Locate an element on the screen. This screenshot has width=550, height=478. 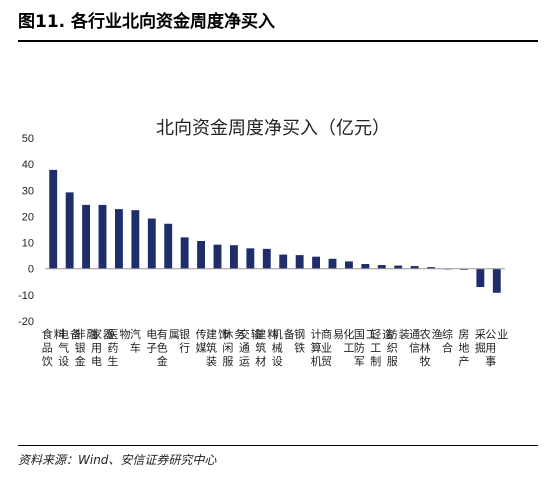
x-tick-char: 药 is located at coordinates (112, 347).